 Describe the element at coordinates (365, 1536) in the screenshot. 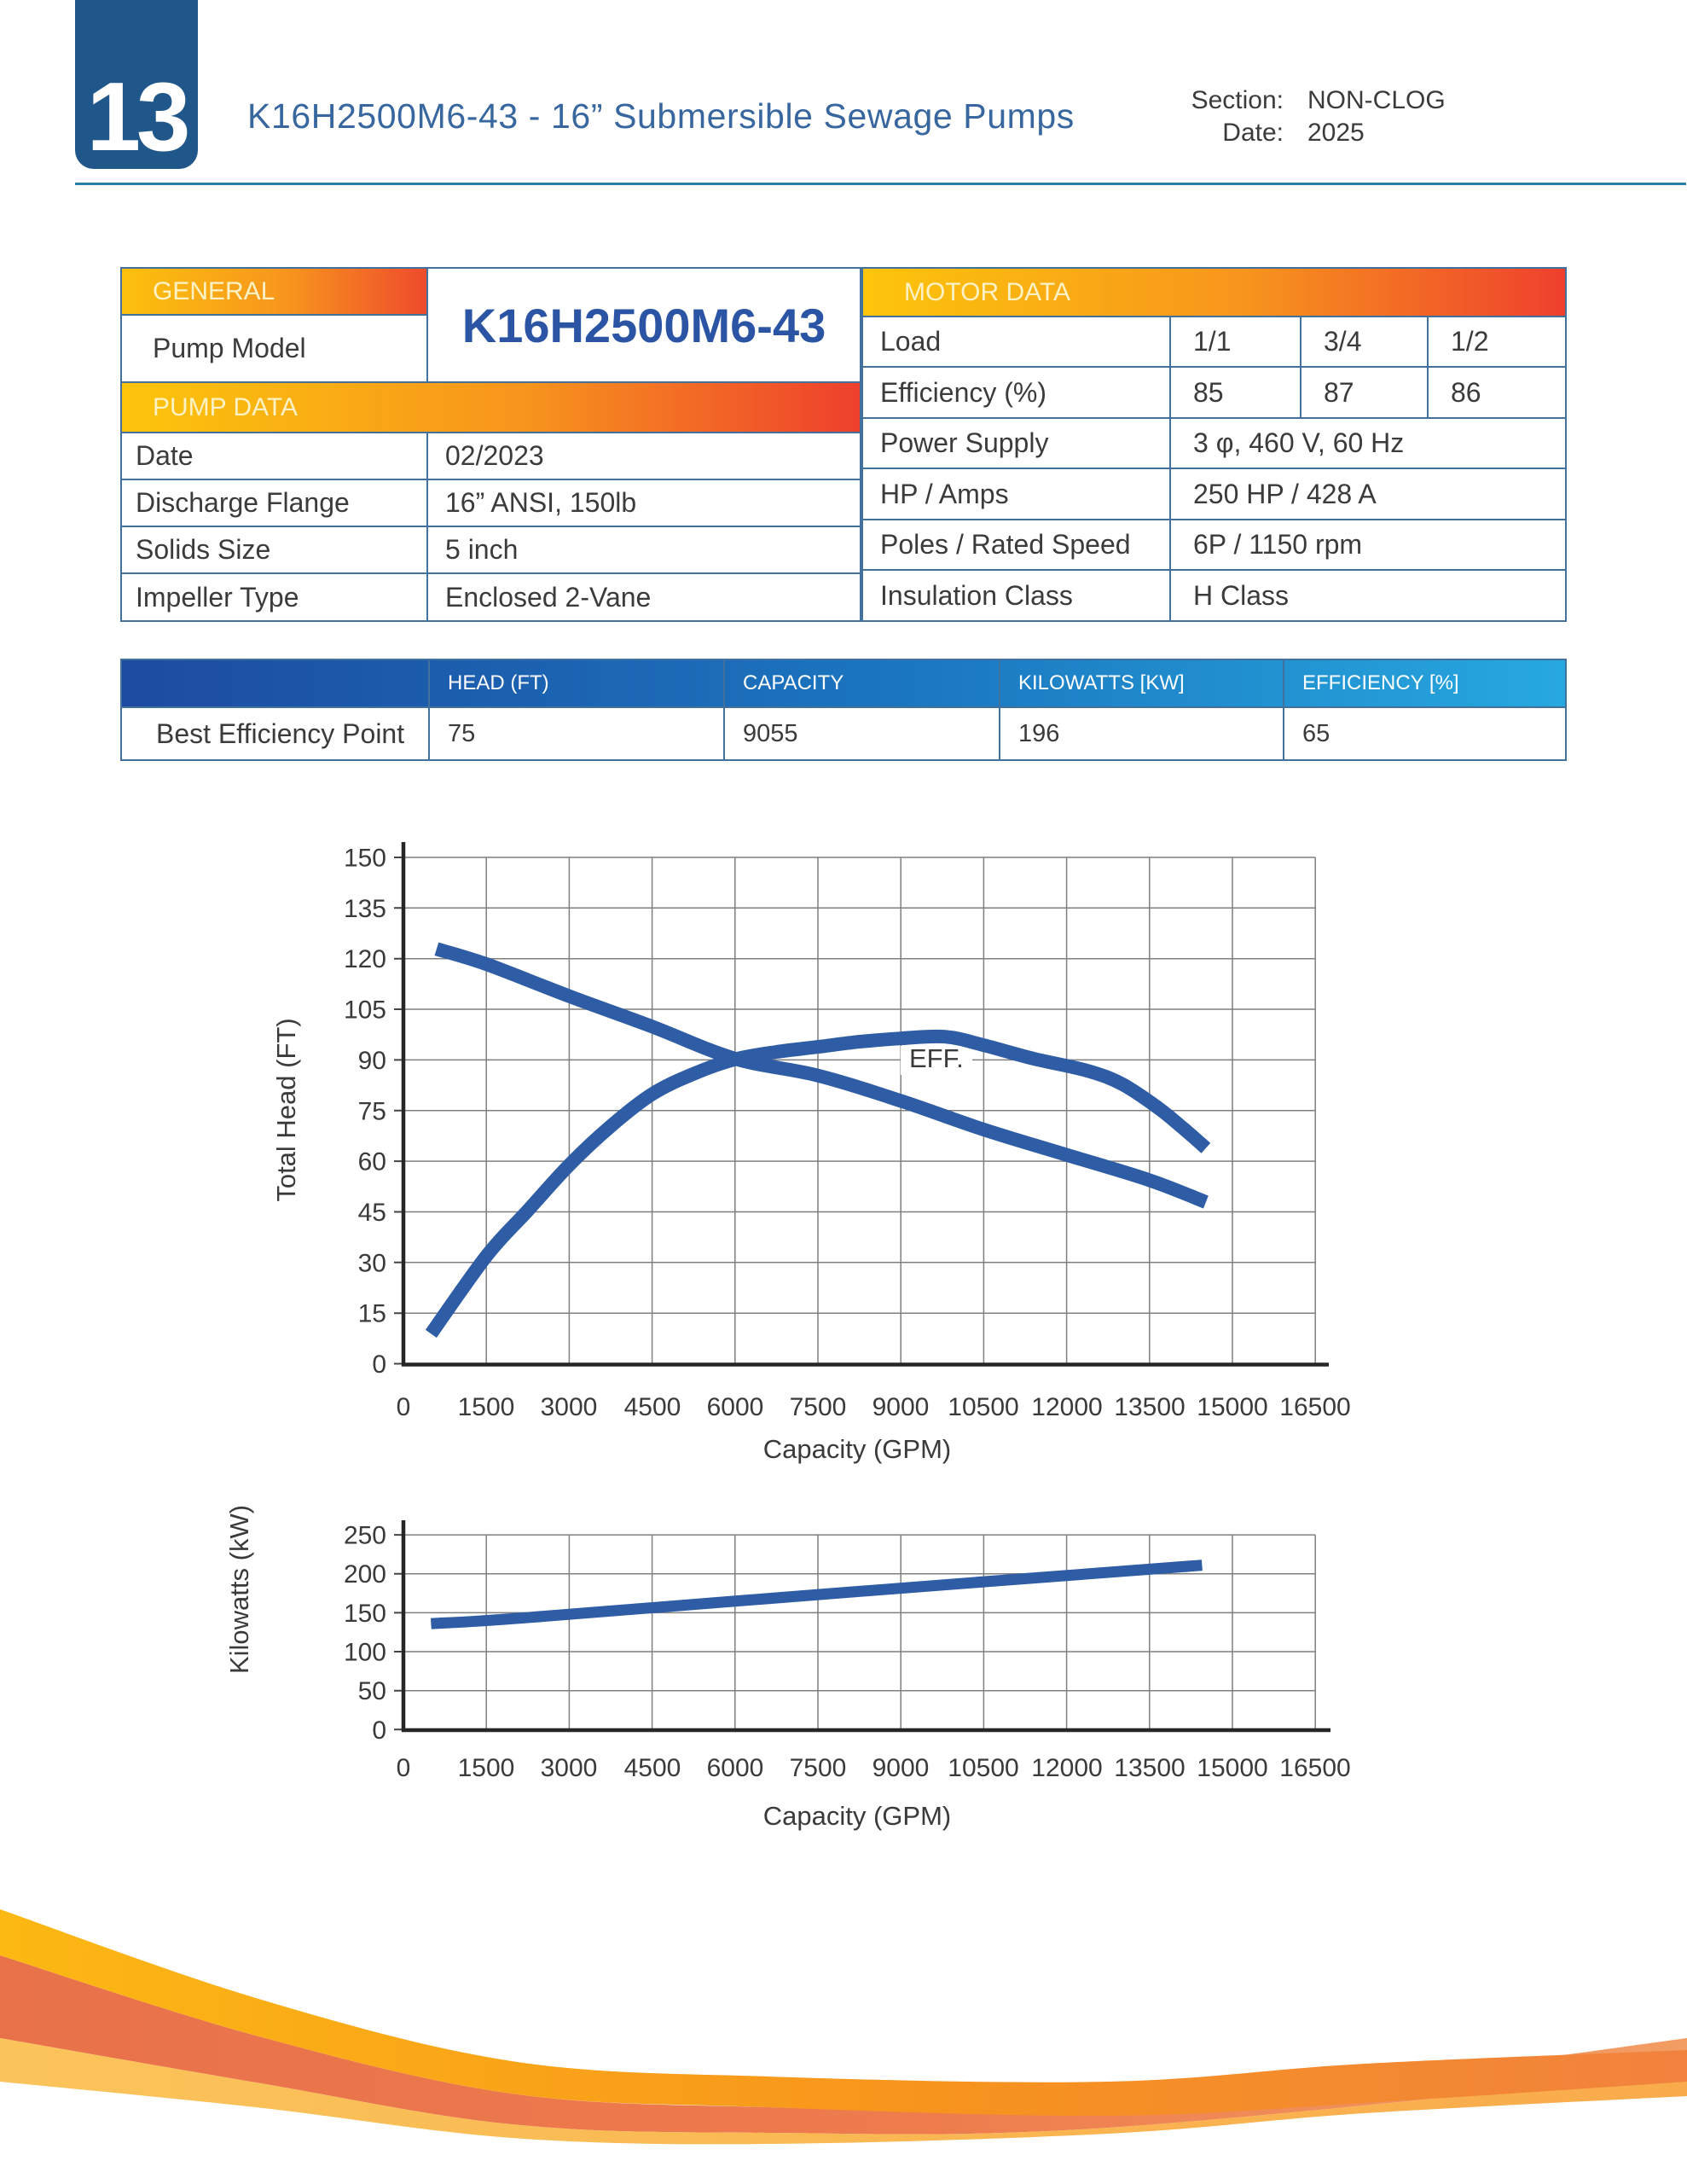

I see `svg-text: 250` at that location.